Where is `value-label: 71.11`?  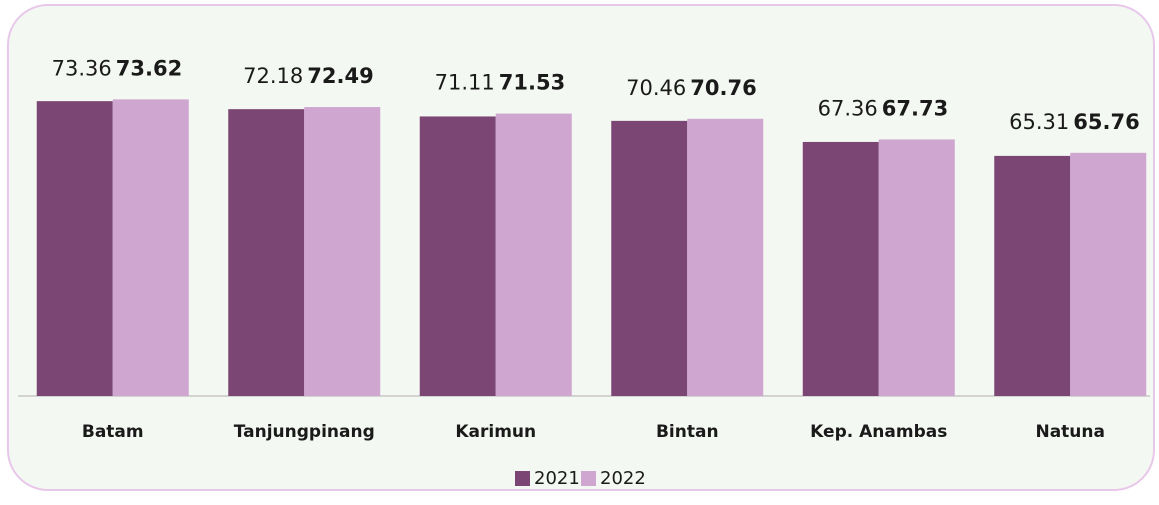 value-label: 71.11 is located at coordinates (465, 83).